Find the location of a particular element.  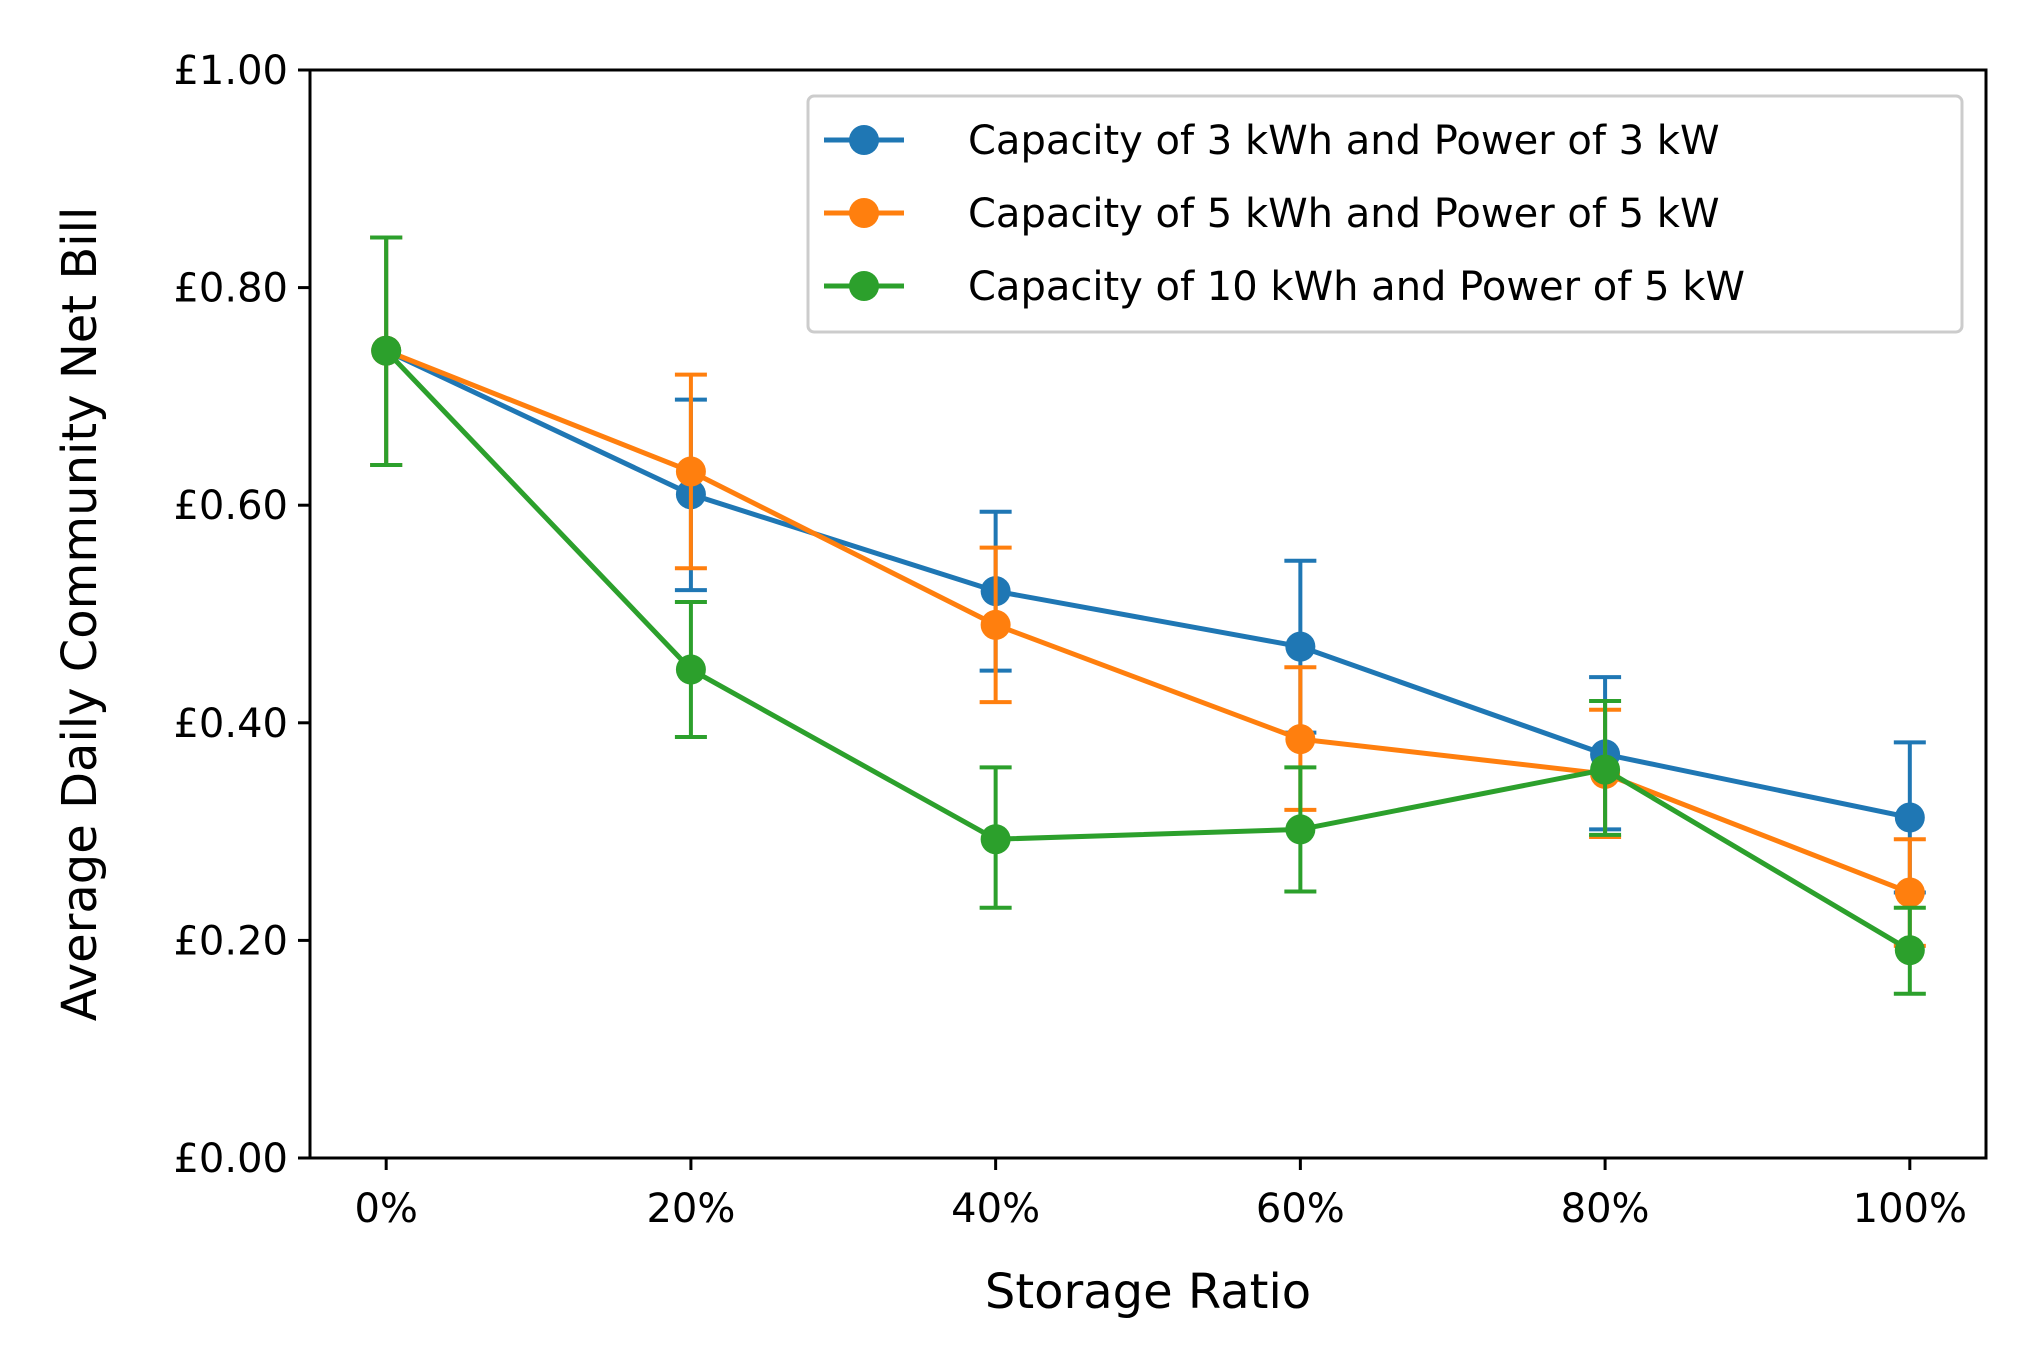

y-tick-label: £0.80 is located at coordinates (230, 289).